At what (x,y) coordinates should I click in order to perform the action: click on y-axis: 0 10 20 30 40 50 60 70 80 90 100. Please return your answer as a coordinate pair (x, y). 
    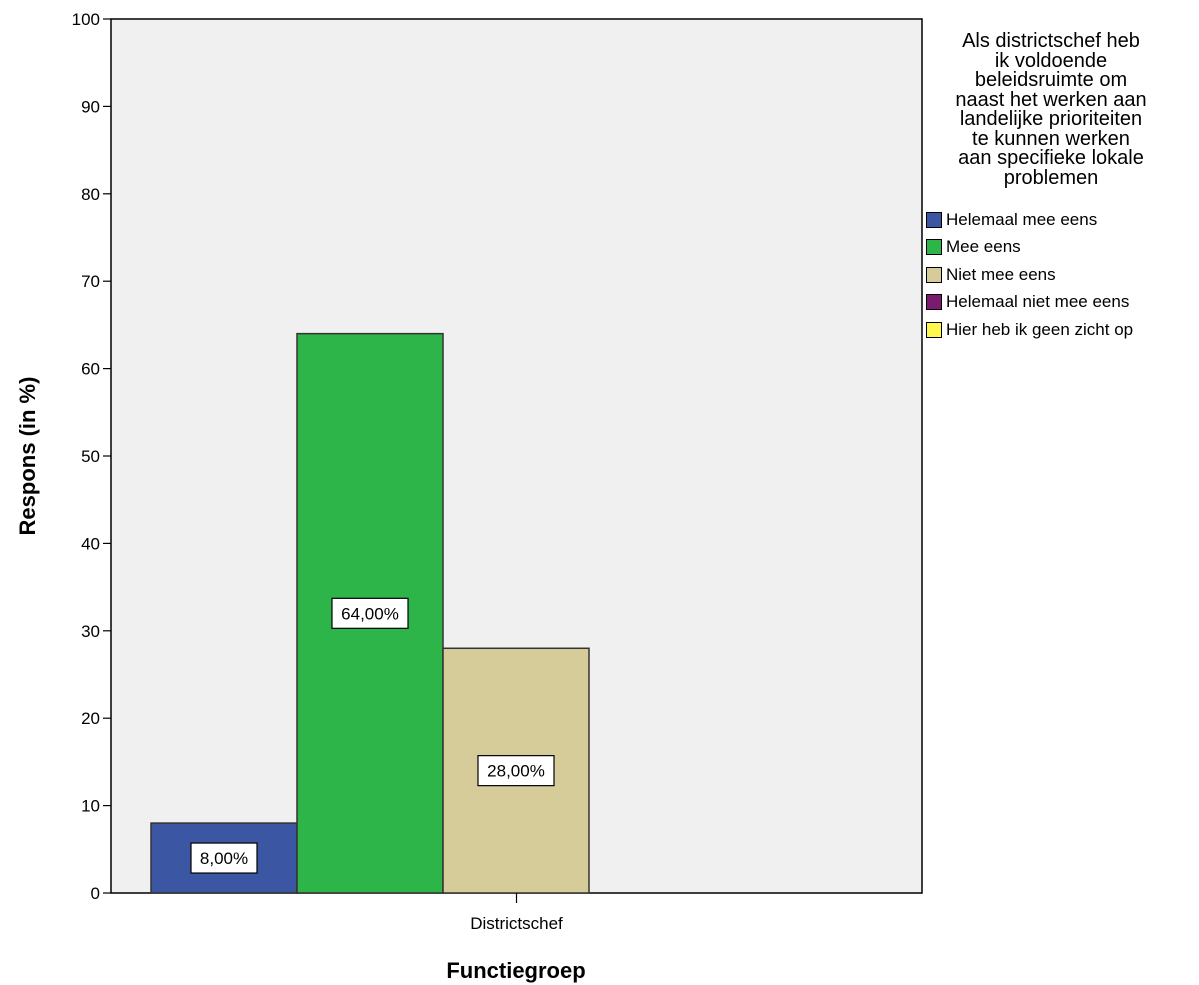
    Looking at the image, I should click on (91, 456).